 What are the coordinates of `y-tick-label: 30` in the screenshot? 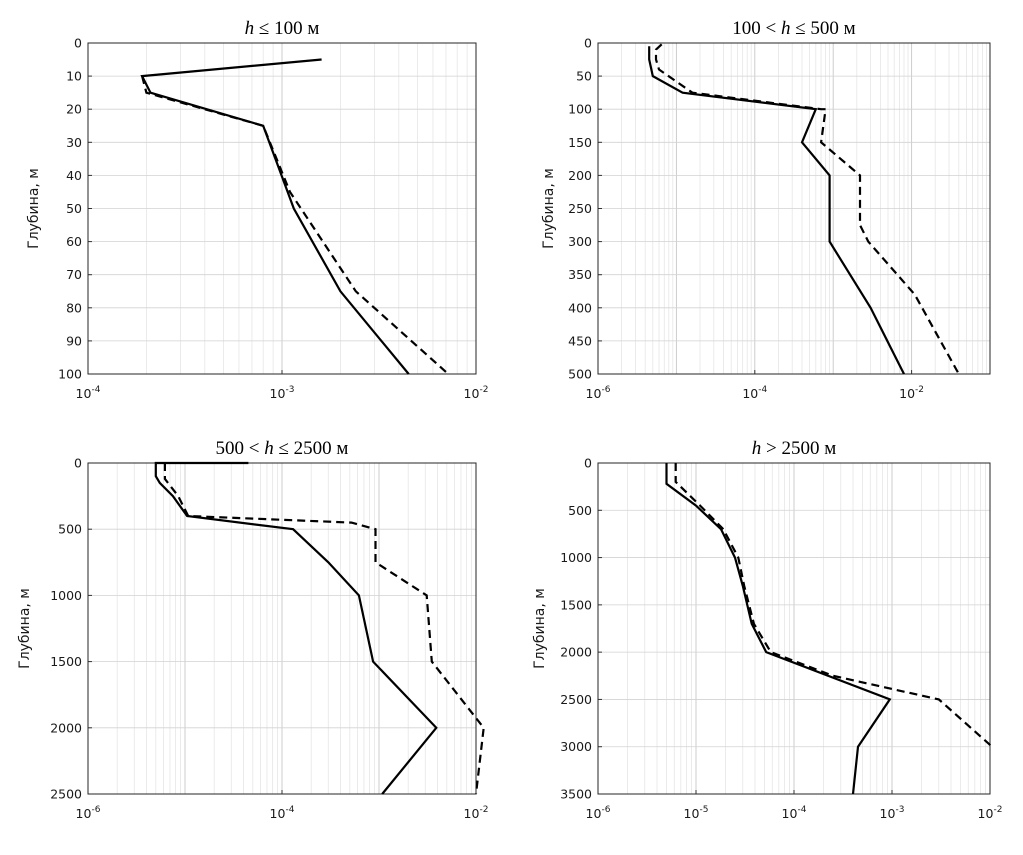 It's located at (74, 142).